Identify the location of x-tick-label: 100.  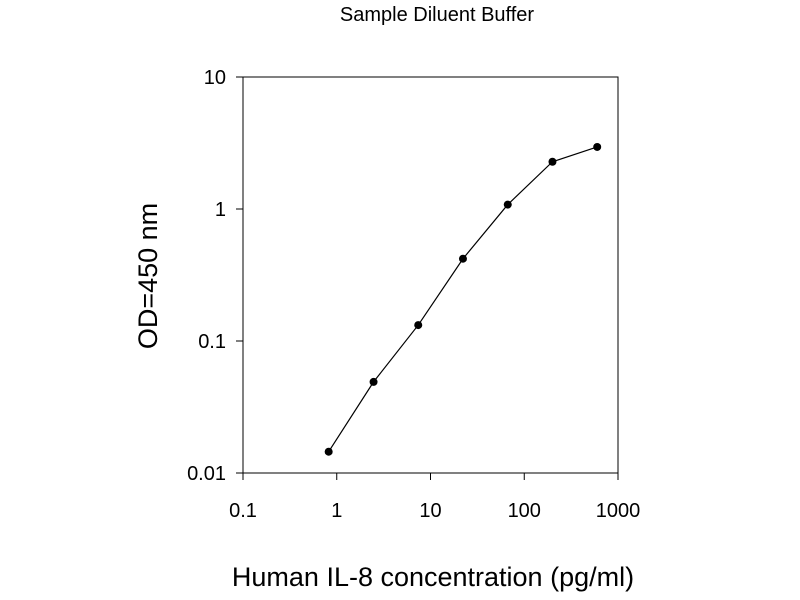
(524, 511).